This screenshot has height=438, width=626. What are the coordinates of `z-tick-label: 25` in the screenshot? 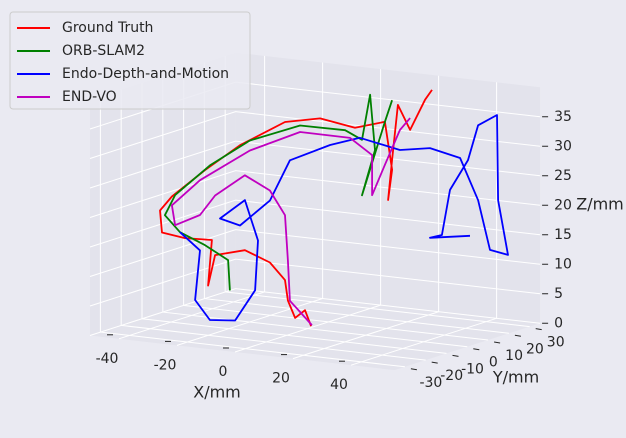 It's located at (563, 176).